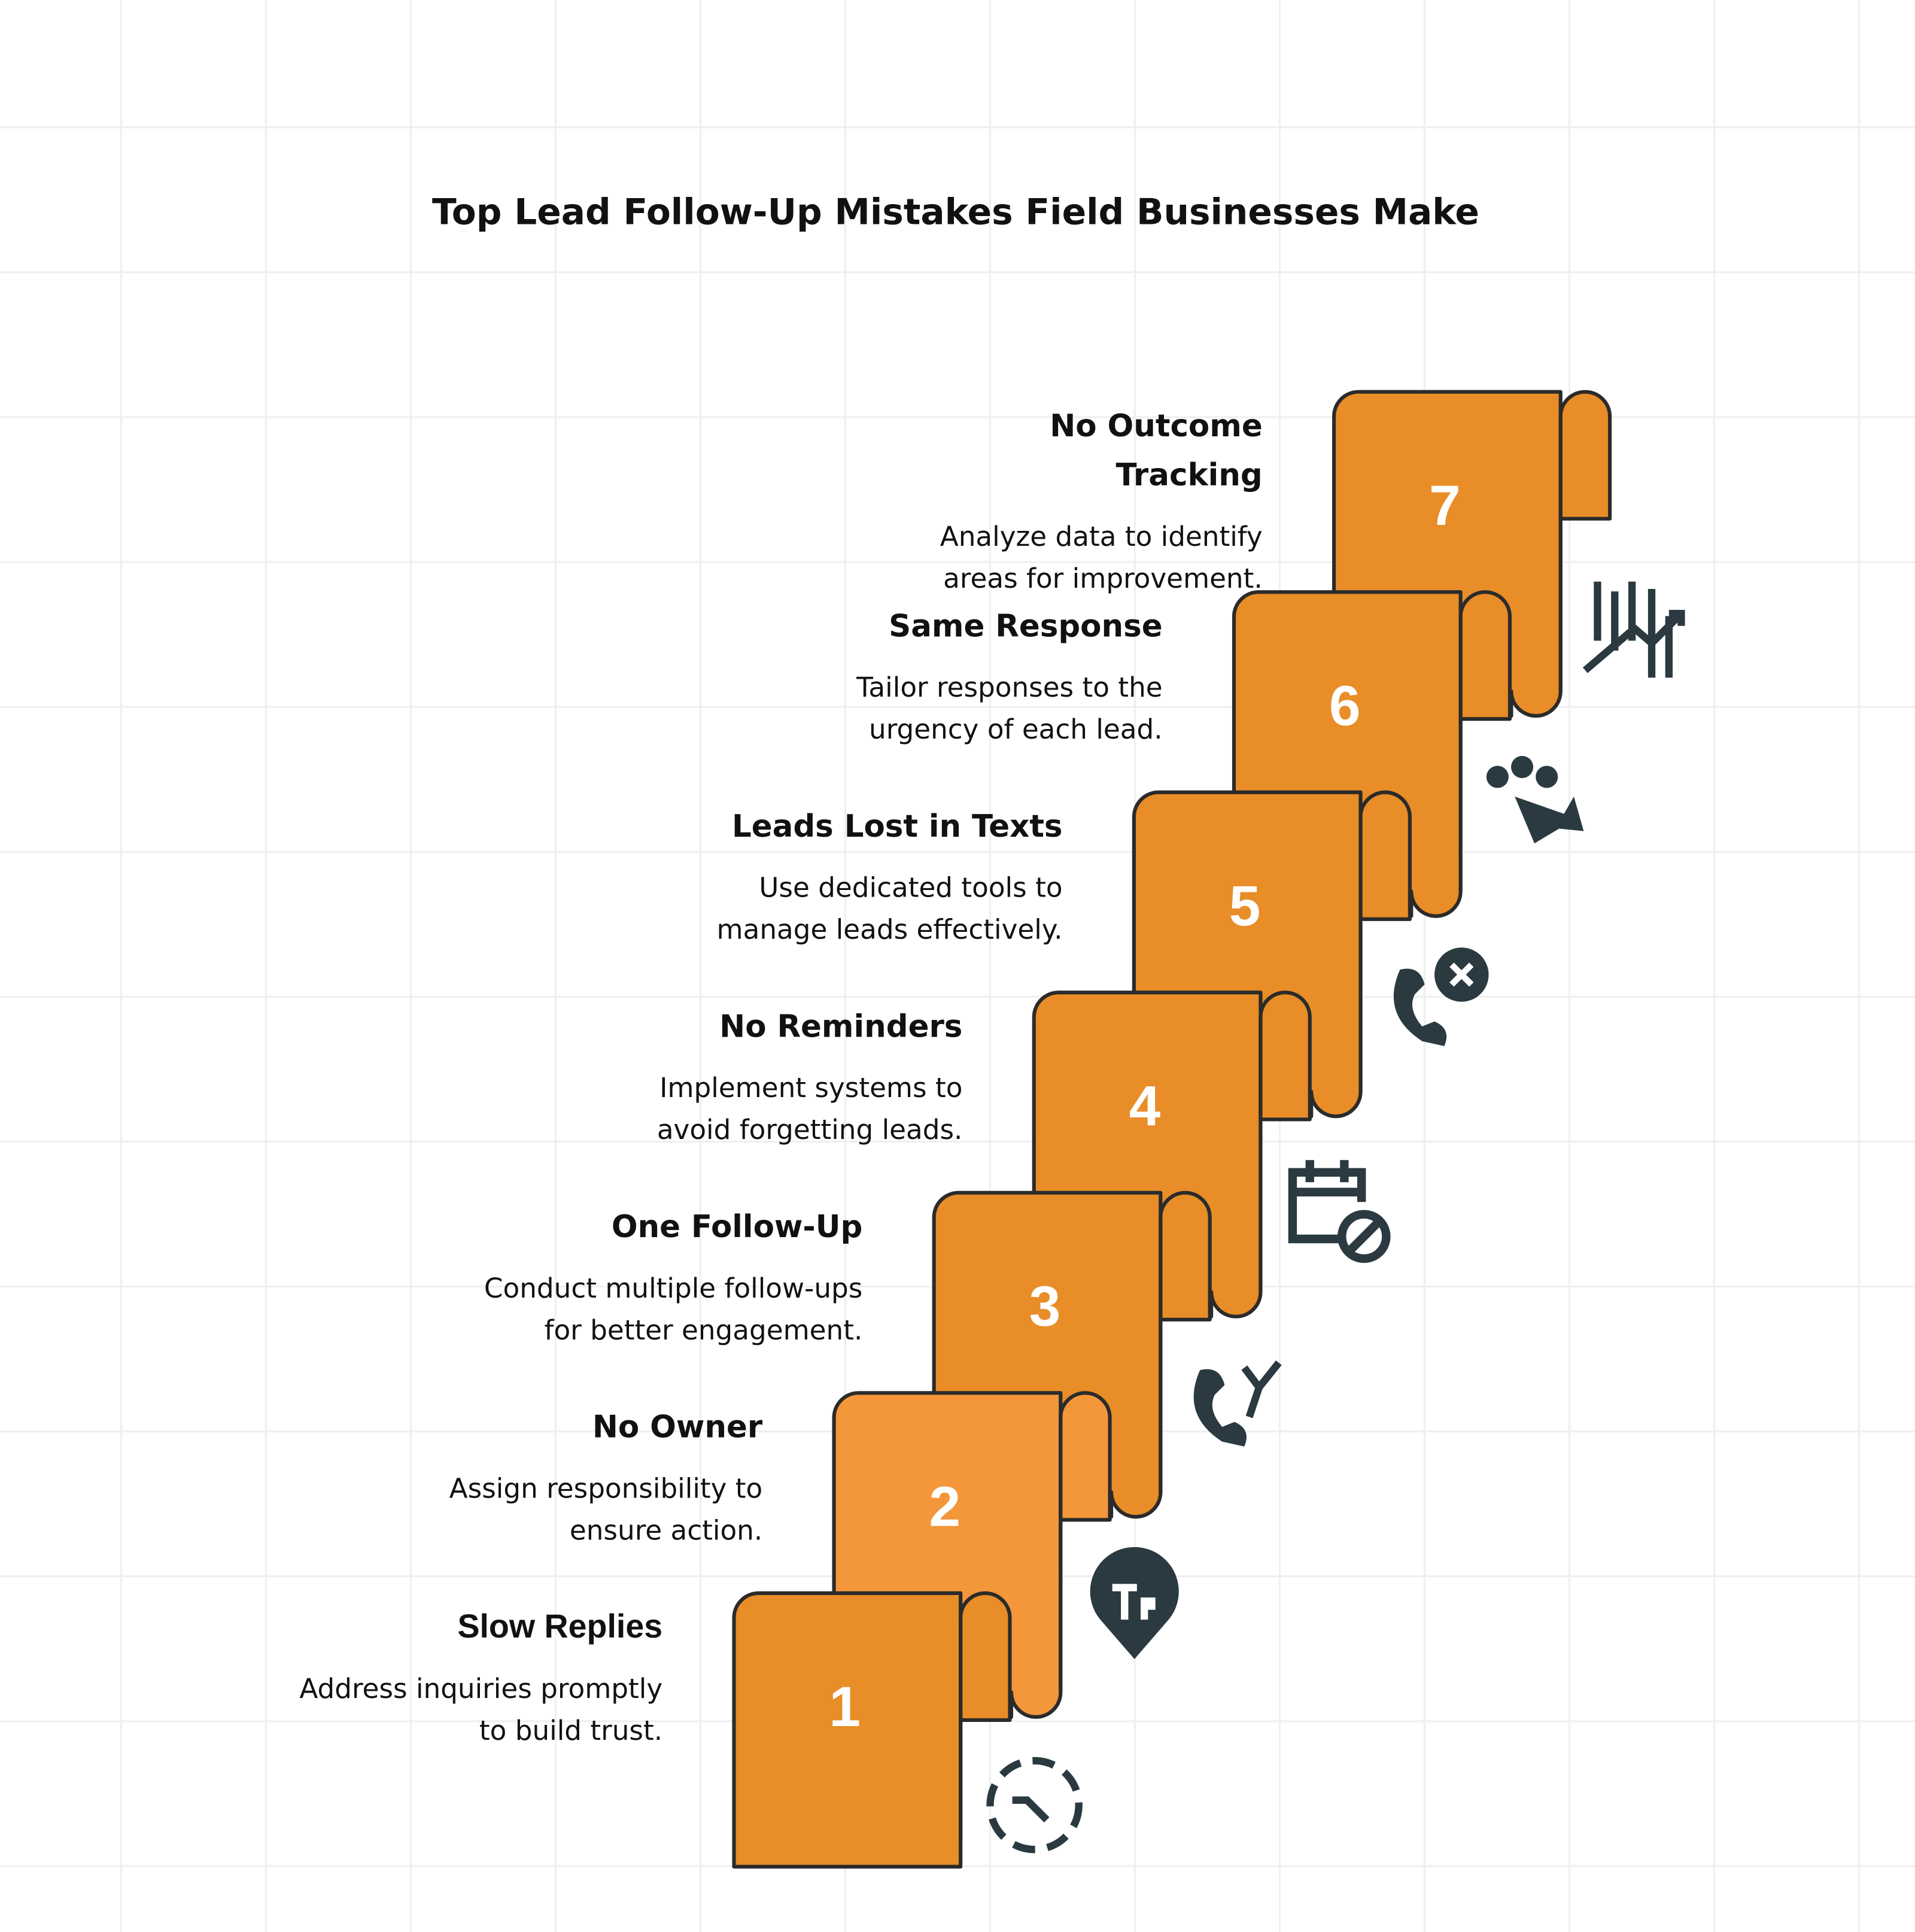  I want to click on step-title: Tracking, so click(1189, 475).